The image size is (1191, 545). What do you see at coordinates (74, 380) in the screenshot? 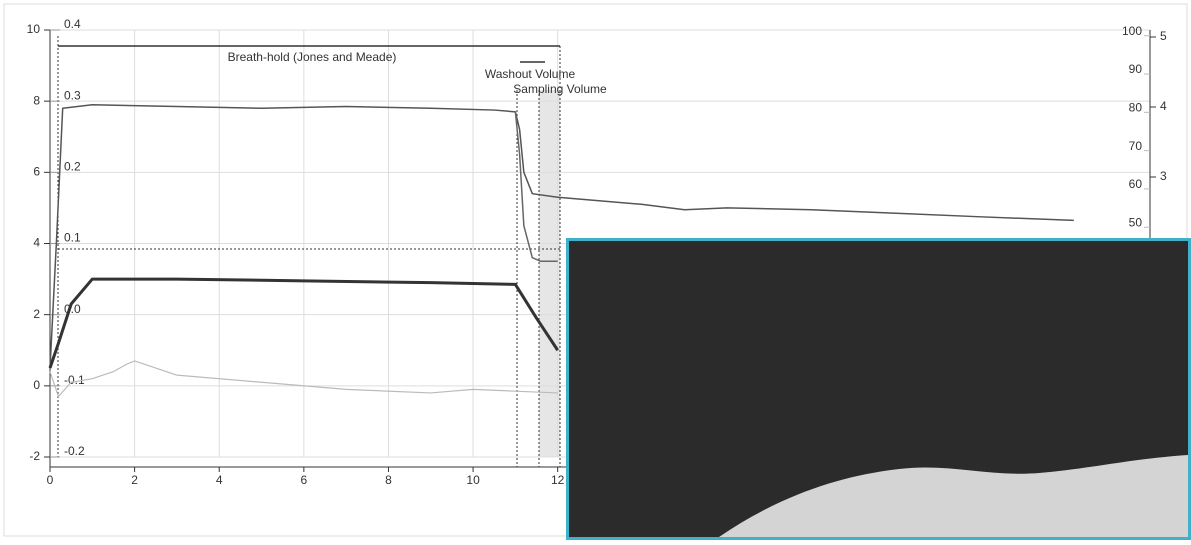
I see `y2-tick-label: -0.1` at bounding box center [74, 380].